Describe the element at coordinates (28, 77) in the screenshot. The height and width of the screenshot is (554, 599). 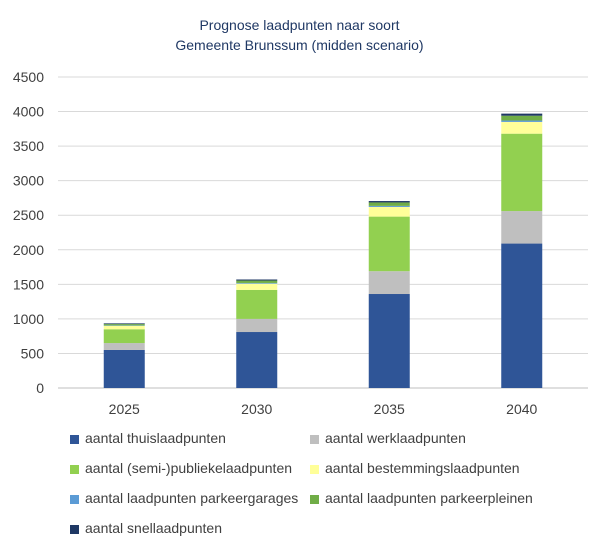
I see `y-tick-label: 4500` at that location.